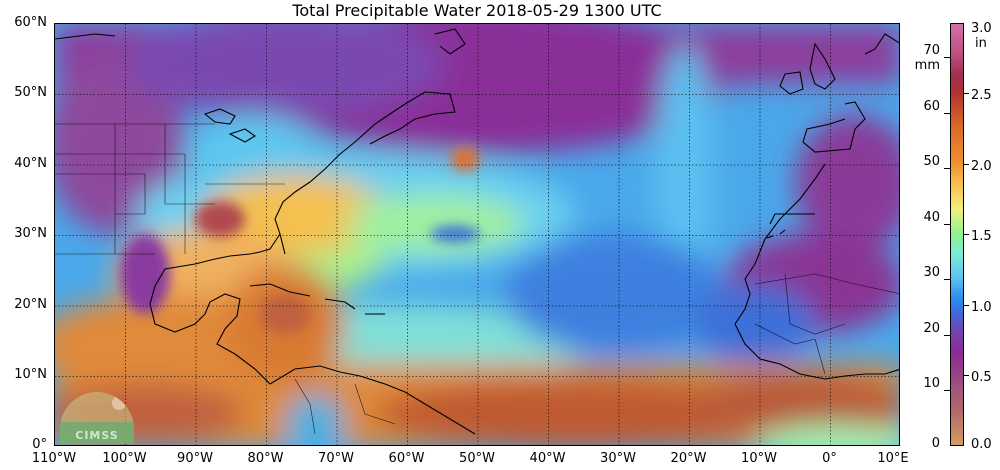  Describe the element at coordinates (30, 163) in the screenshot. I see `y-axis-label-40n: 40°N` at that location.